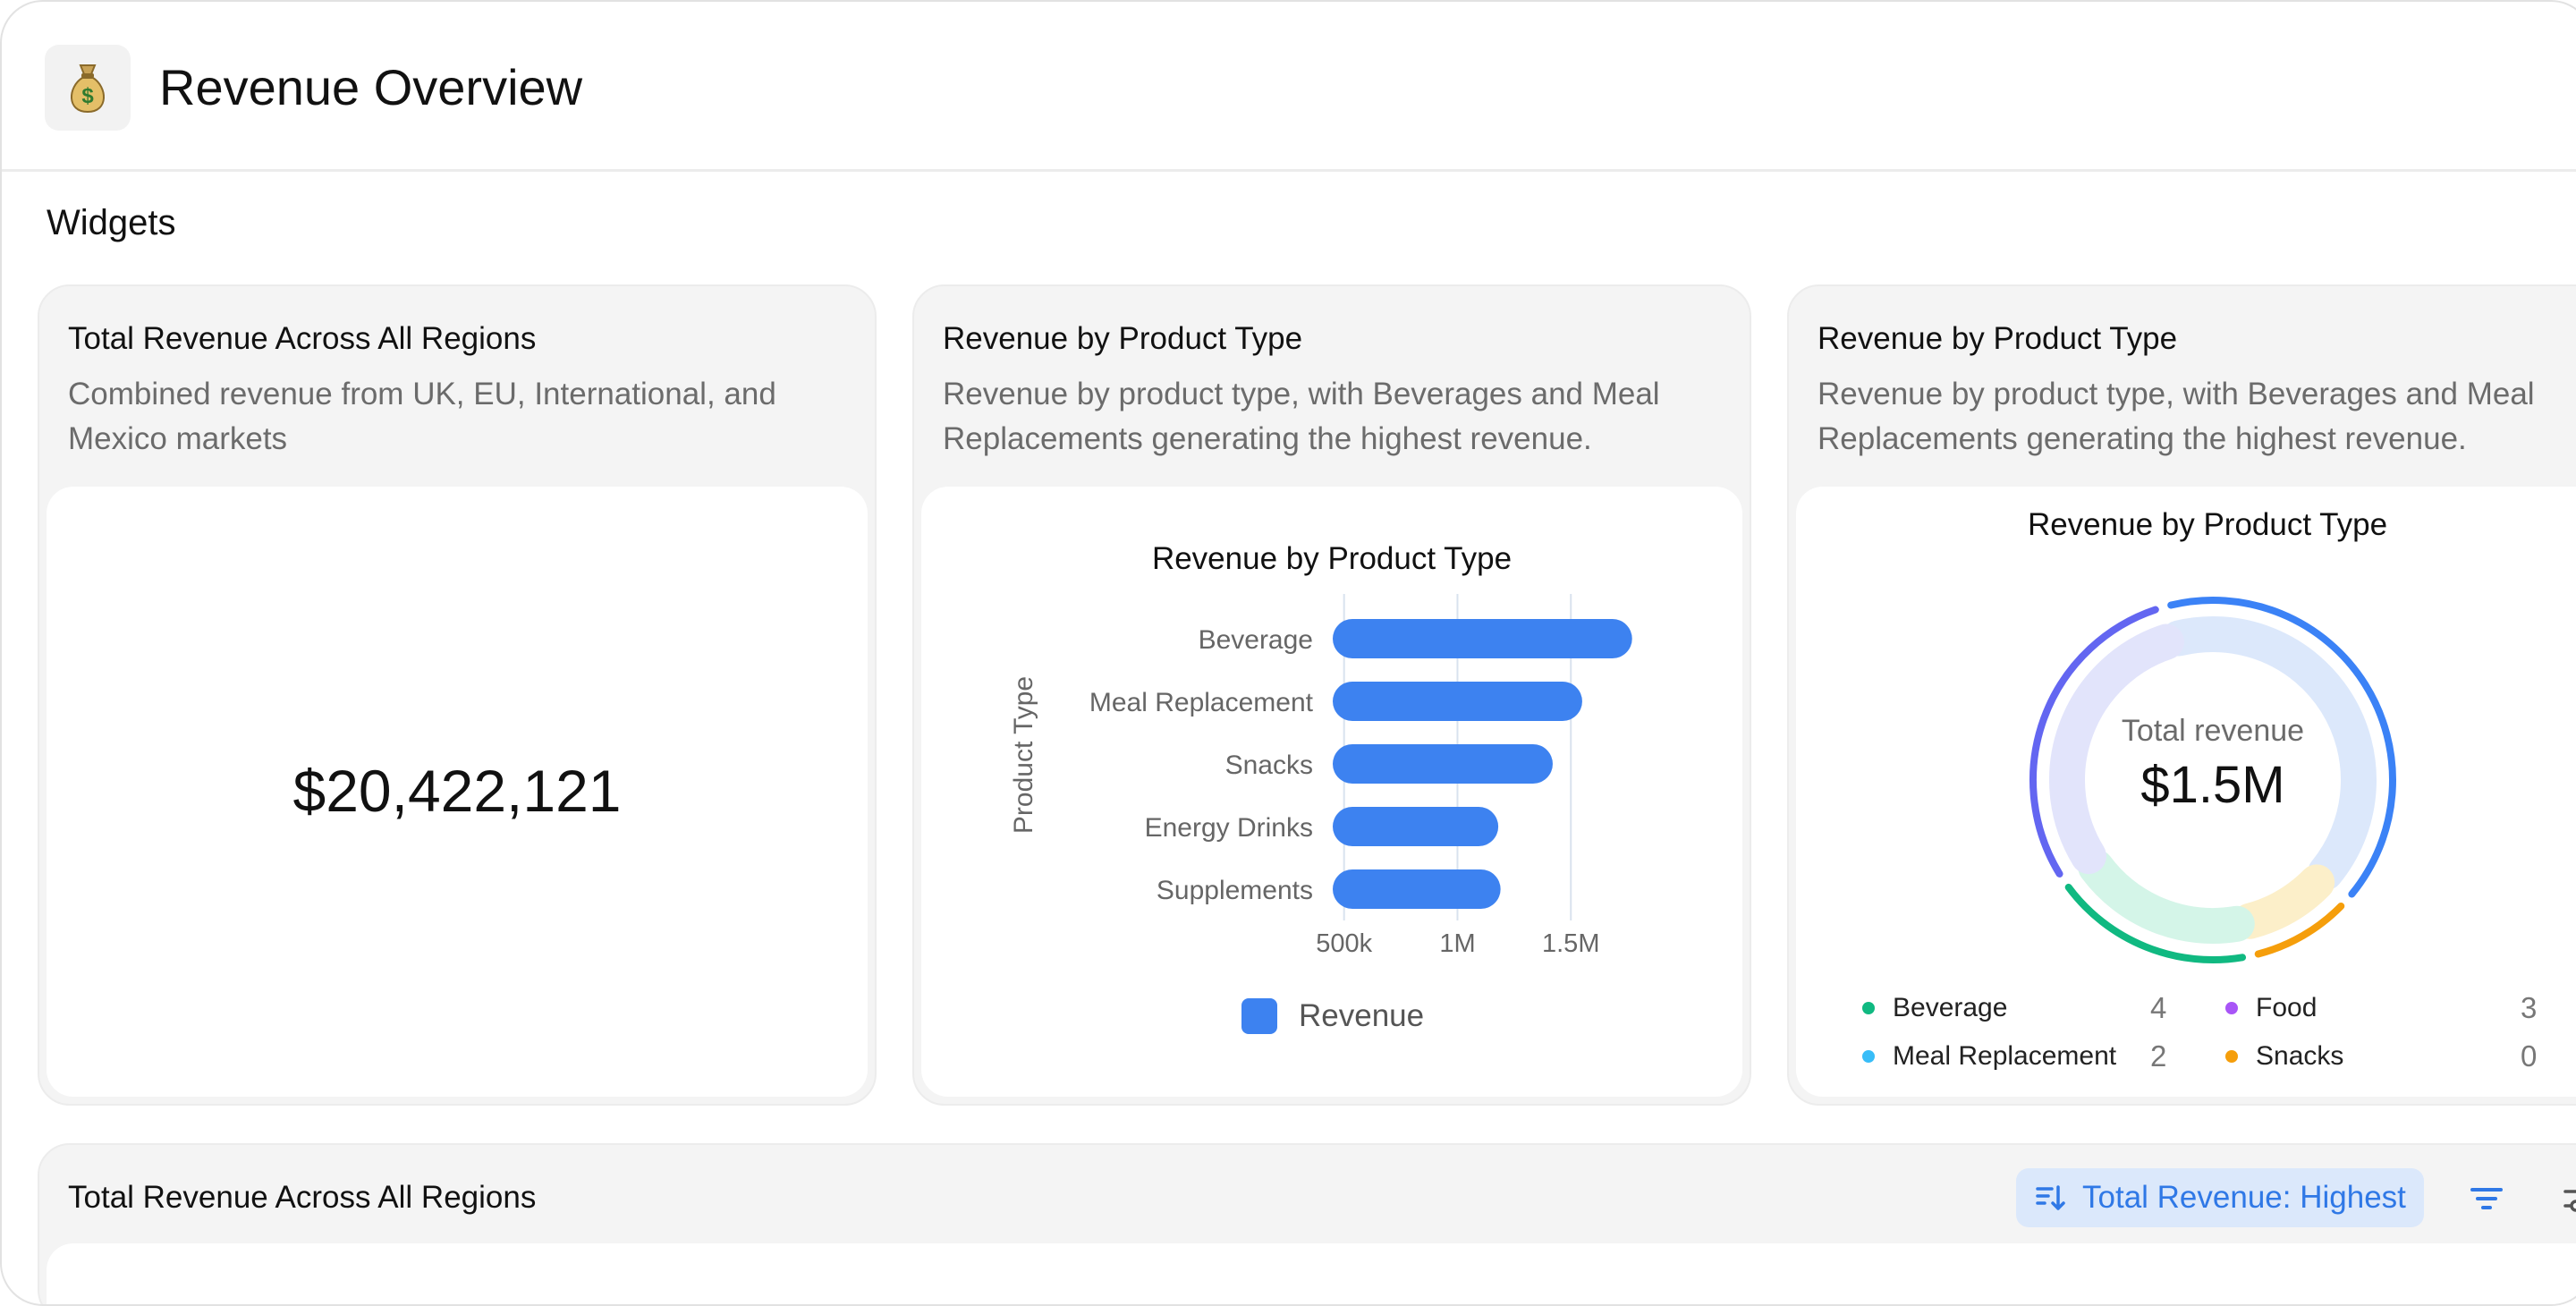  Describe the element at coordinates (2155, 923) in the screenshot. I see `donut-segment-meal-replacement` at that location.